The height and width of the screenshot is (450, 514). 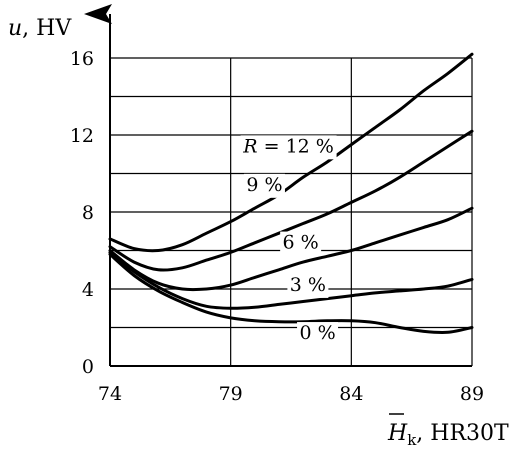 What do you see at coordinates (82, 59) in the screenshot?
I see `y-tick-label: 16` at bounding box center [82, 59].